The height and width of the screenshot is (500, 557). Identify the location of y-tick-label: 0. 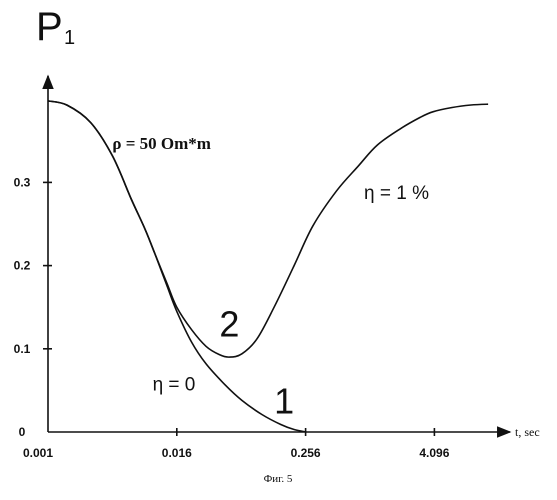
(22, 432).